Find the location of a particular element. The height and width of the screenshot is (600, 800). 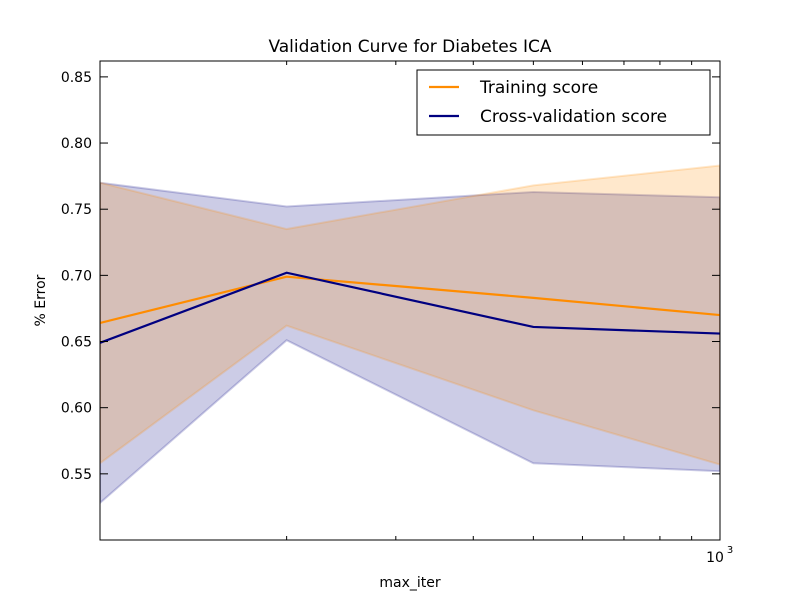

x-tick-label-exponent: 3 is located at coordinates (730, 550).